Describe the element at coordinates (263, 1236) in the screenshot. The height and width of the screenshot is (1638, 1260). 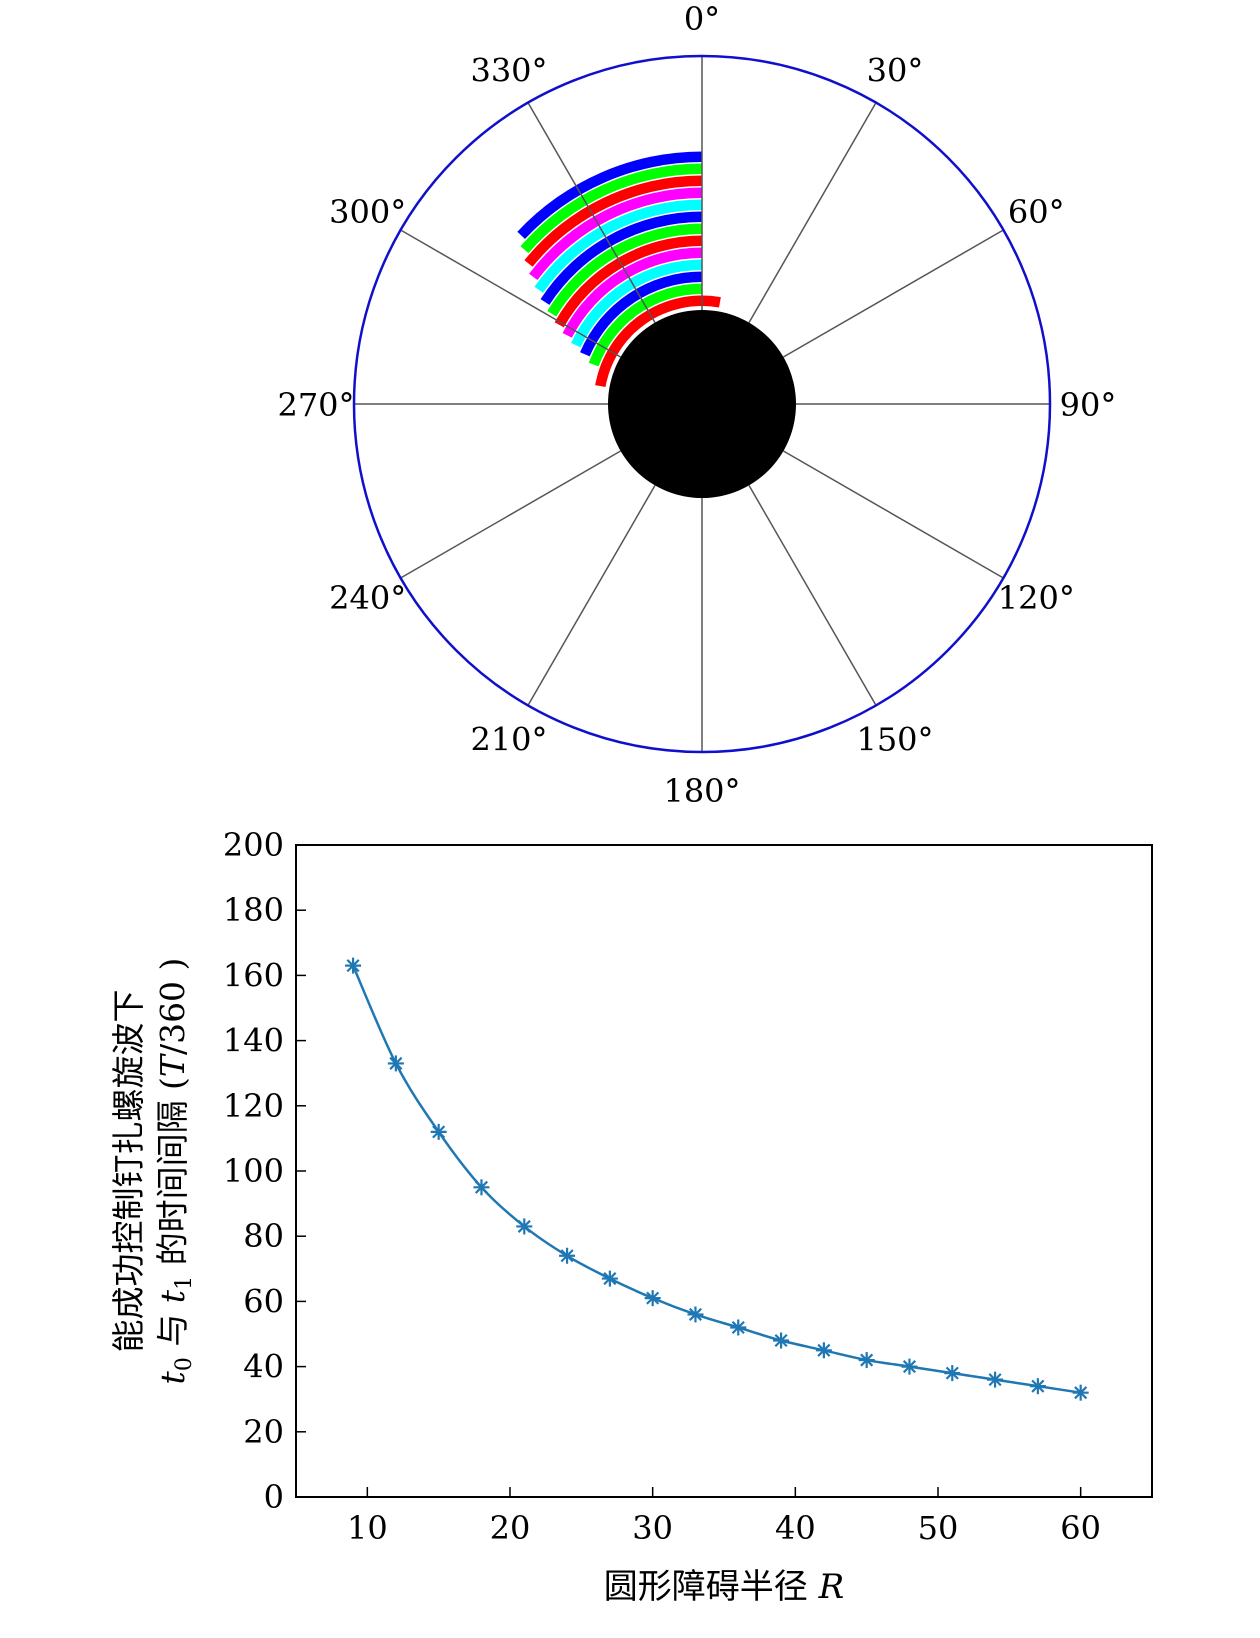
I see `y-tick-label: 80` at that location.